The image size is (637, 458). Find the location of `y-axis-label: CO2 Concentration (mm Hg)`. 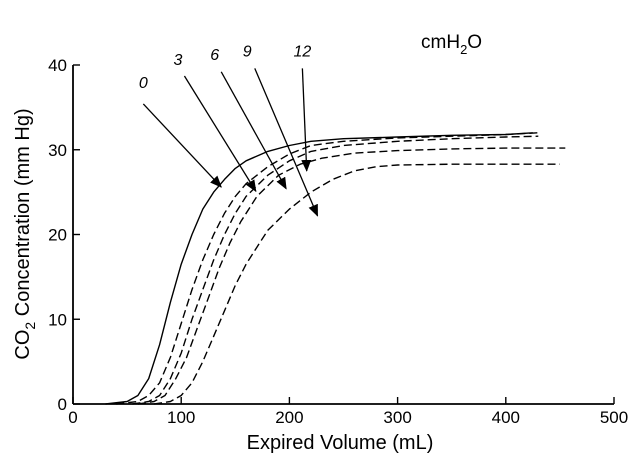

y-axis-label: CO2 Concentration (mm Hg) is located at coordinates (25, 233).